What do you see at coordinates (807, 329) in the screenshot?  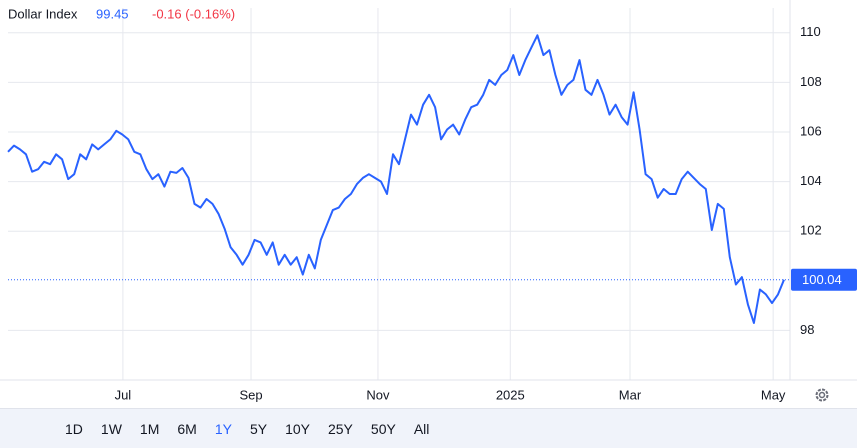 I see `y-tick-label: 98` at bounding box center [807, 329].